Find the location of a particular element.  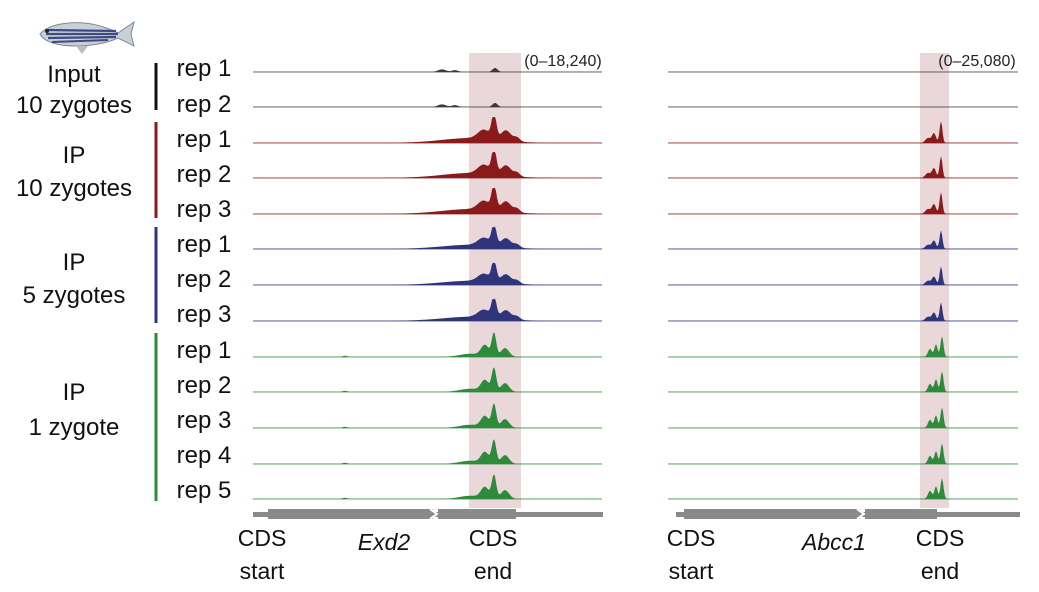

gene-model-right is located at coordinates (848, 514).